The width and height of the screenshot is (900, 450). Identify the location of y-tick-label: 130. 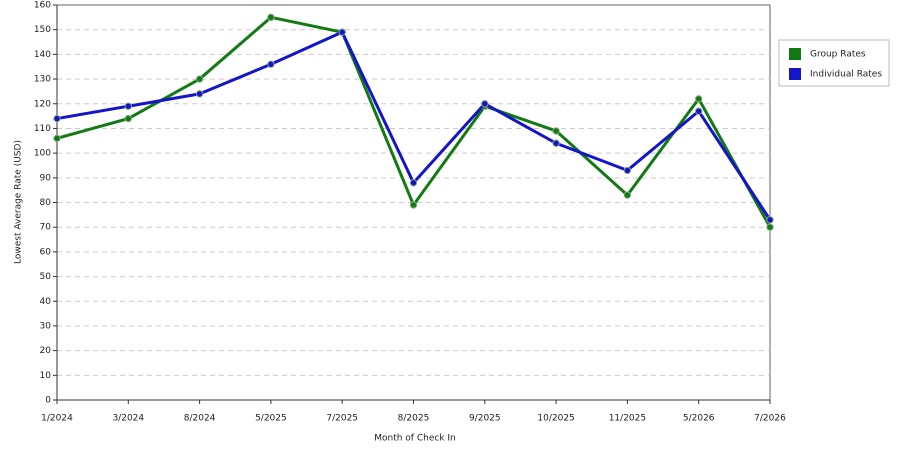
(42, 80).